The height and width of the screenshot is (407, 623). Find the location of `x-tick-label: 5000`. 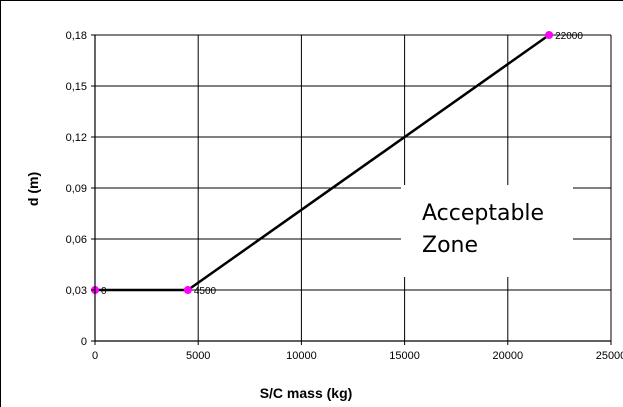

x-tick-label: 5000 is located at coordinates (198, 356).